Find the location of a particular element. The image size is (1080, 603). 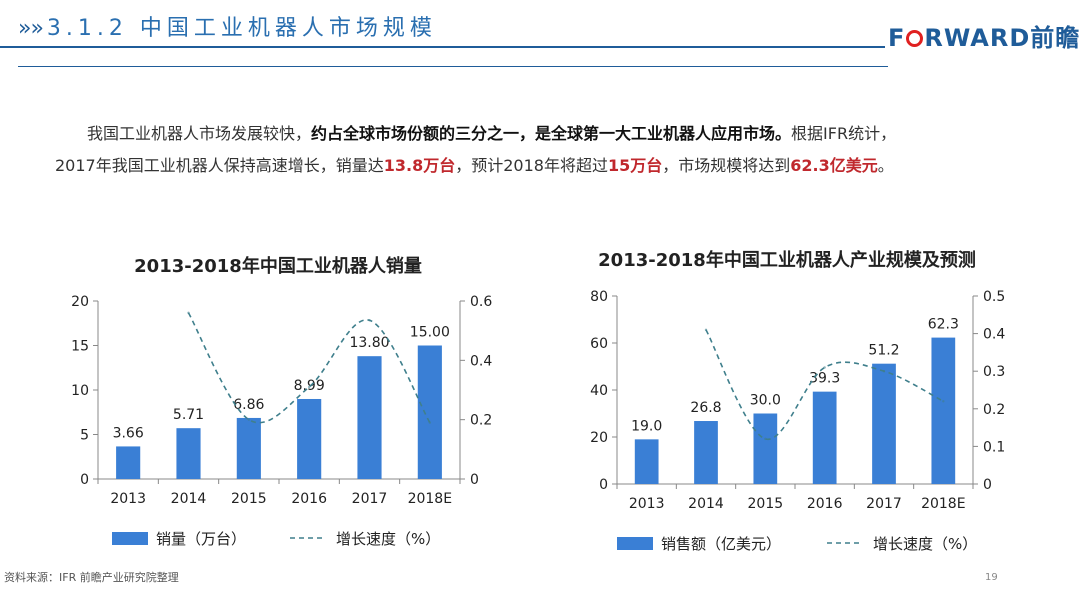

source-note: 资料来源：IFR 前瞻产业研究院整理 is located at coordinates (91, 577).